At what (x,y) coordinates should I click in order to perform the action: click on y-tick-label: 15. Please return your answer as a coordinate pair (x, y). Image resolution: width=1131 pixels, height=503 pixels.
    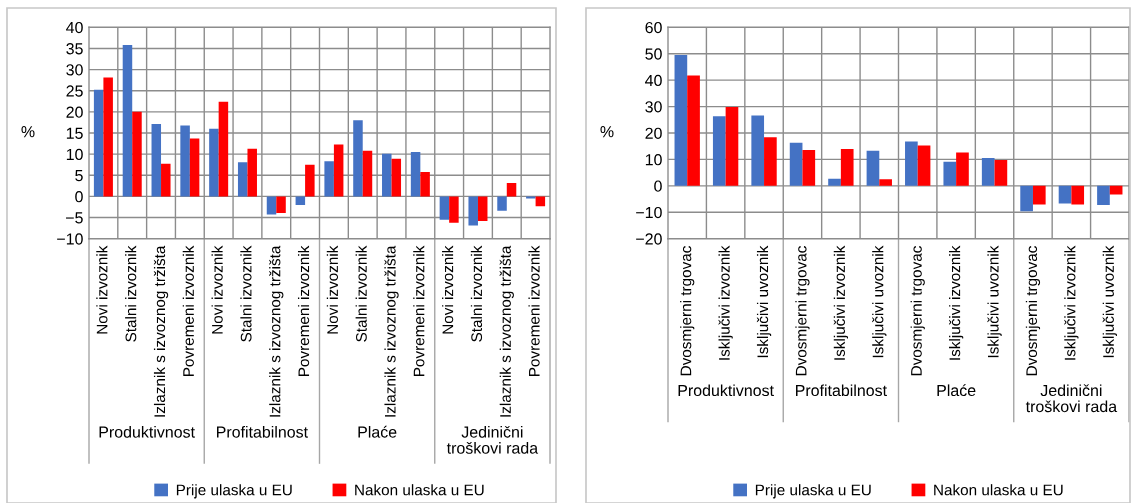
    Looking at the image, I should click on (74, 133).